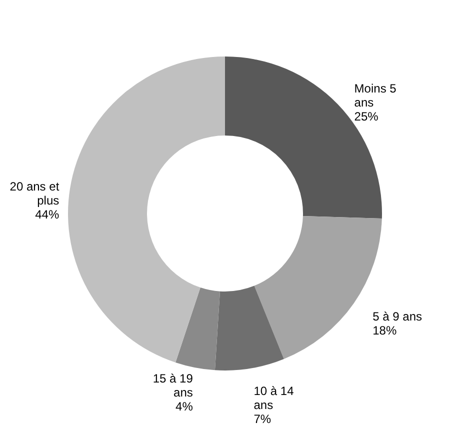 The width and height of the screenshot is (450, 427). I want to click on data-label: 18%, so click(384, 330).